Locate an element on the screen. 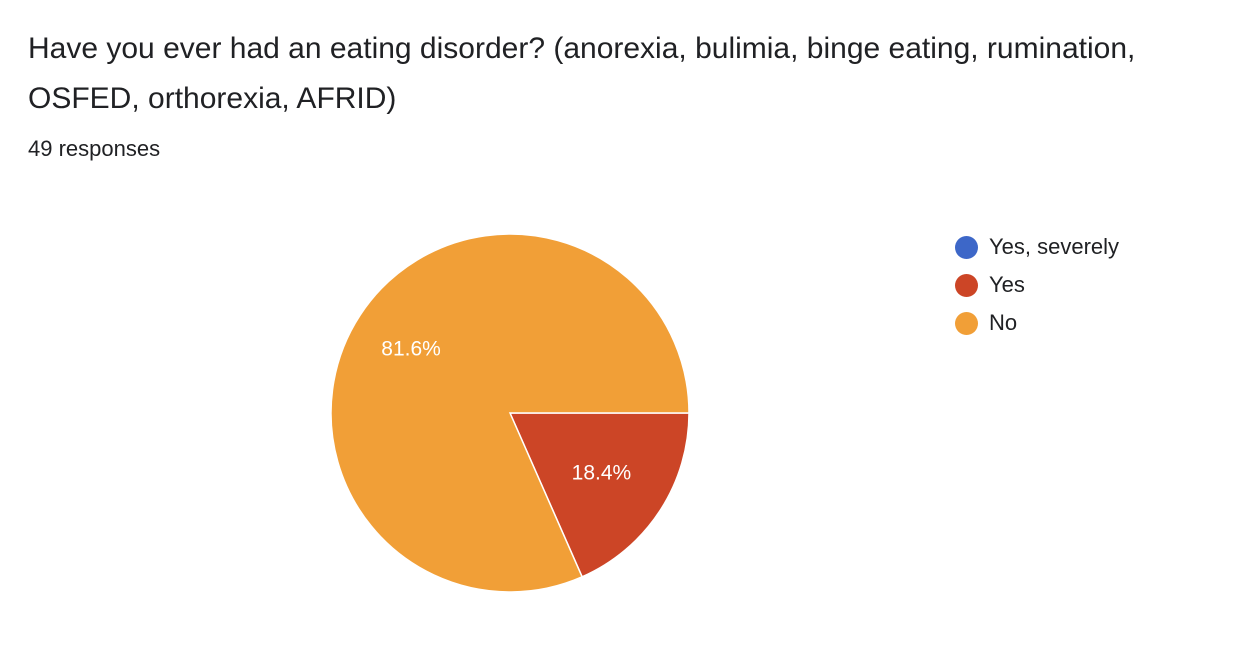  slice-value-label: 18.4% is located at coordinates (602, 473).